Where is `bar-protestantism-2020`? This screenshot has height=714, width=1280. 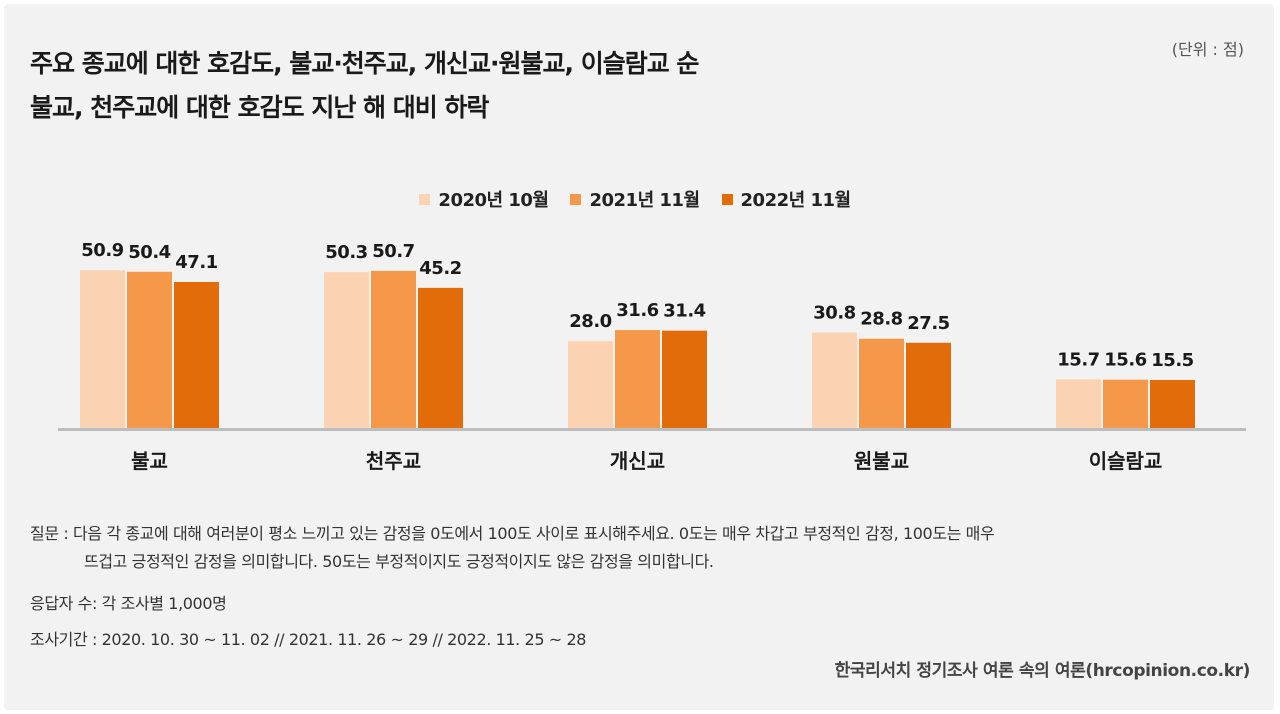 bar-protestantism-2020 is located at coordinates (590, 384).